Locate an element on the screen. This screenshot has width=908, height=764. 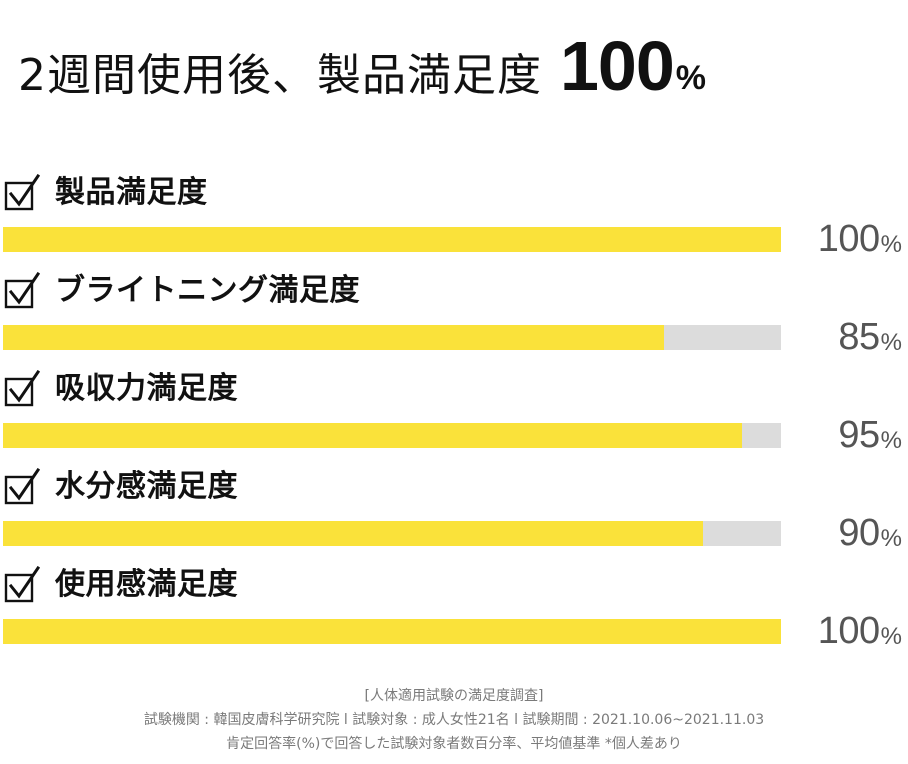
value-number: 90 is located at coordinates (859, 533).